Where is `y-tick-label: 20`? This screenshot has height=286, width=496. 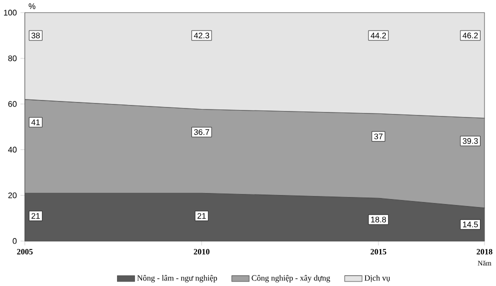 y-tick-label: 20 is located at coordinates (12, 195).